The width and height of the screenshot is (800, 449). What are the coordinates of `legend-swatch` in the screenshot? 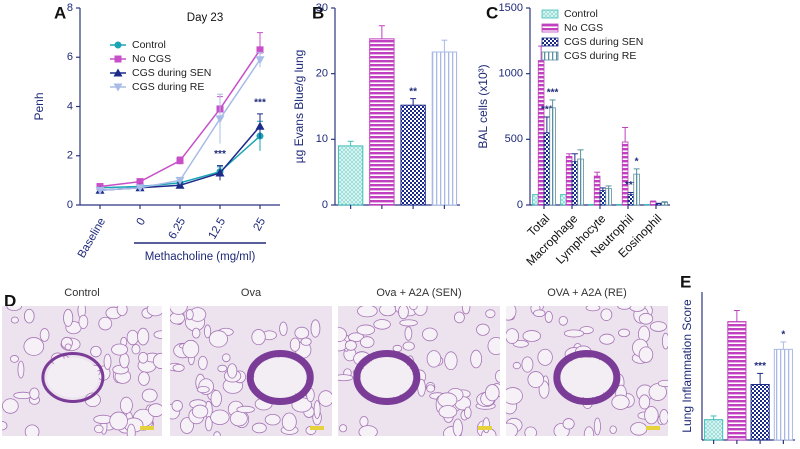 It's located at (550, 14).